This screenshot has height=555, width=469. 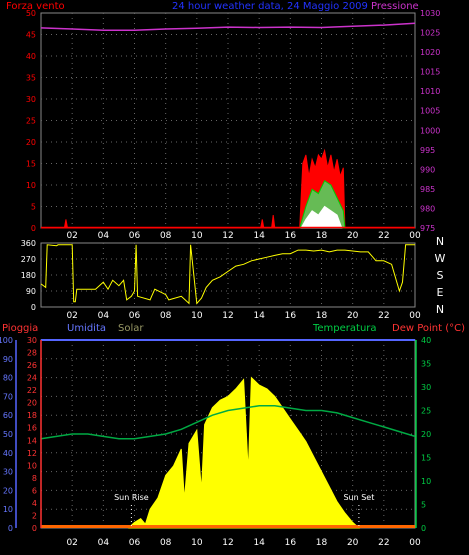 What do you see at coordinates (259, 236) in the screenshot?
I see `top-panel-x-tick-label: 14` at bounding box center [259, 236].